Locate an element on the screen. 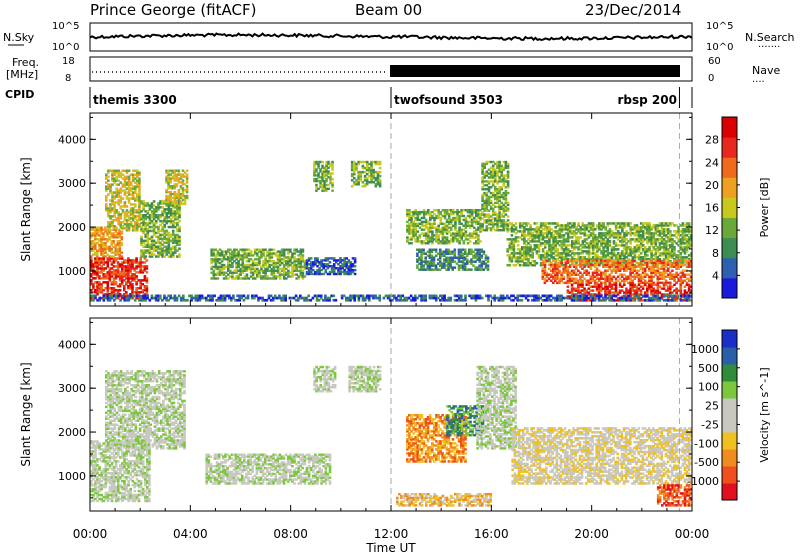 The height and width of the screenshot is (554, 800). nave-label: Nave is located at coordinates (766, 70).